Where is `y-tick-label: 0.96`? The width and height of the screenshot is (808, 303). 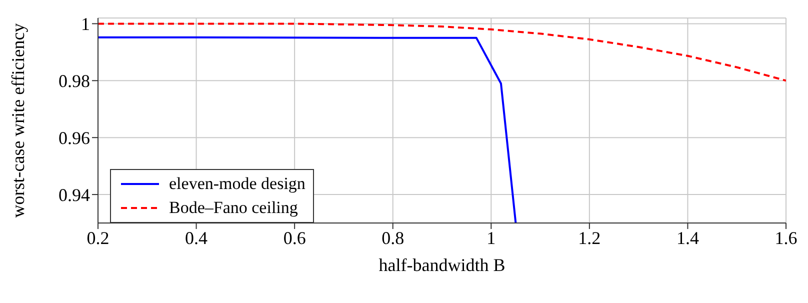
y-tick-label: 0.96 is located at coordinates (74, 138).